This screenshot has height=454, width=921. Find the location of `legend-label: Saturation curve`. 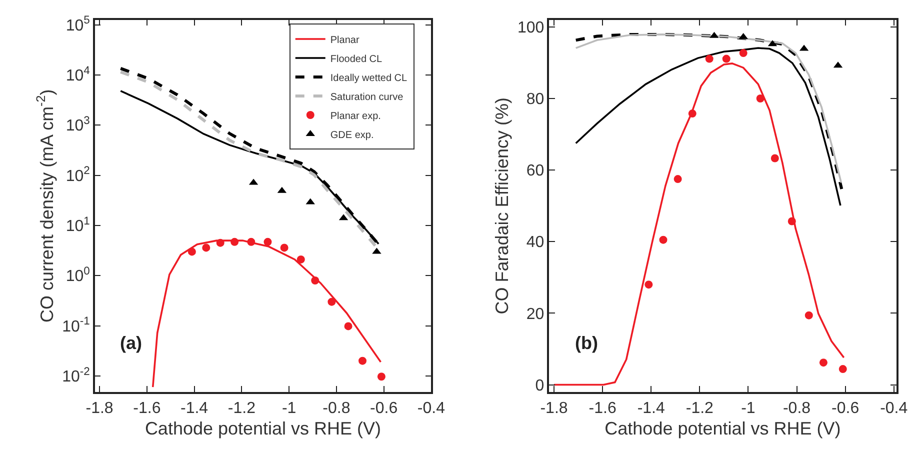

legend-label: Saturation curve is located at coordinates (367, 97).